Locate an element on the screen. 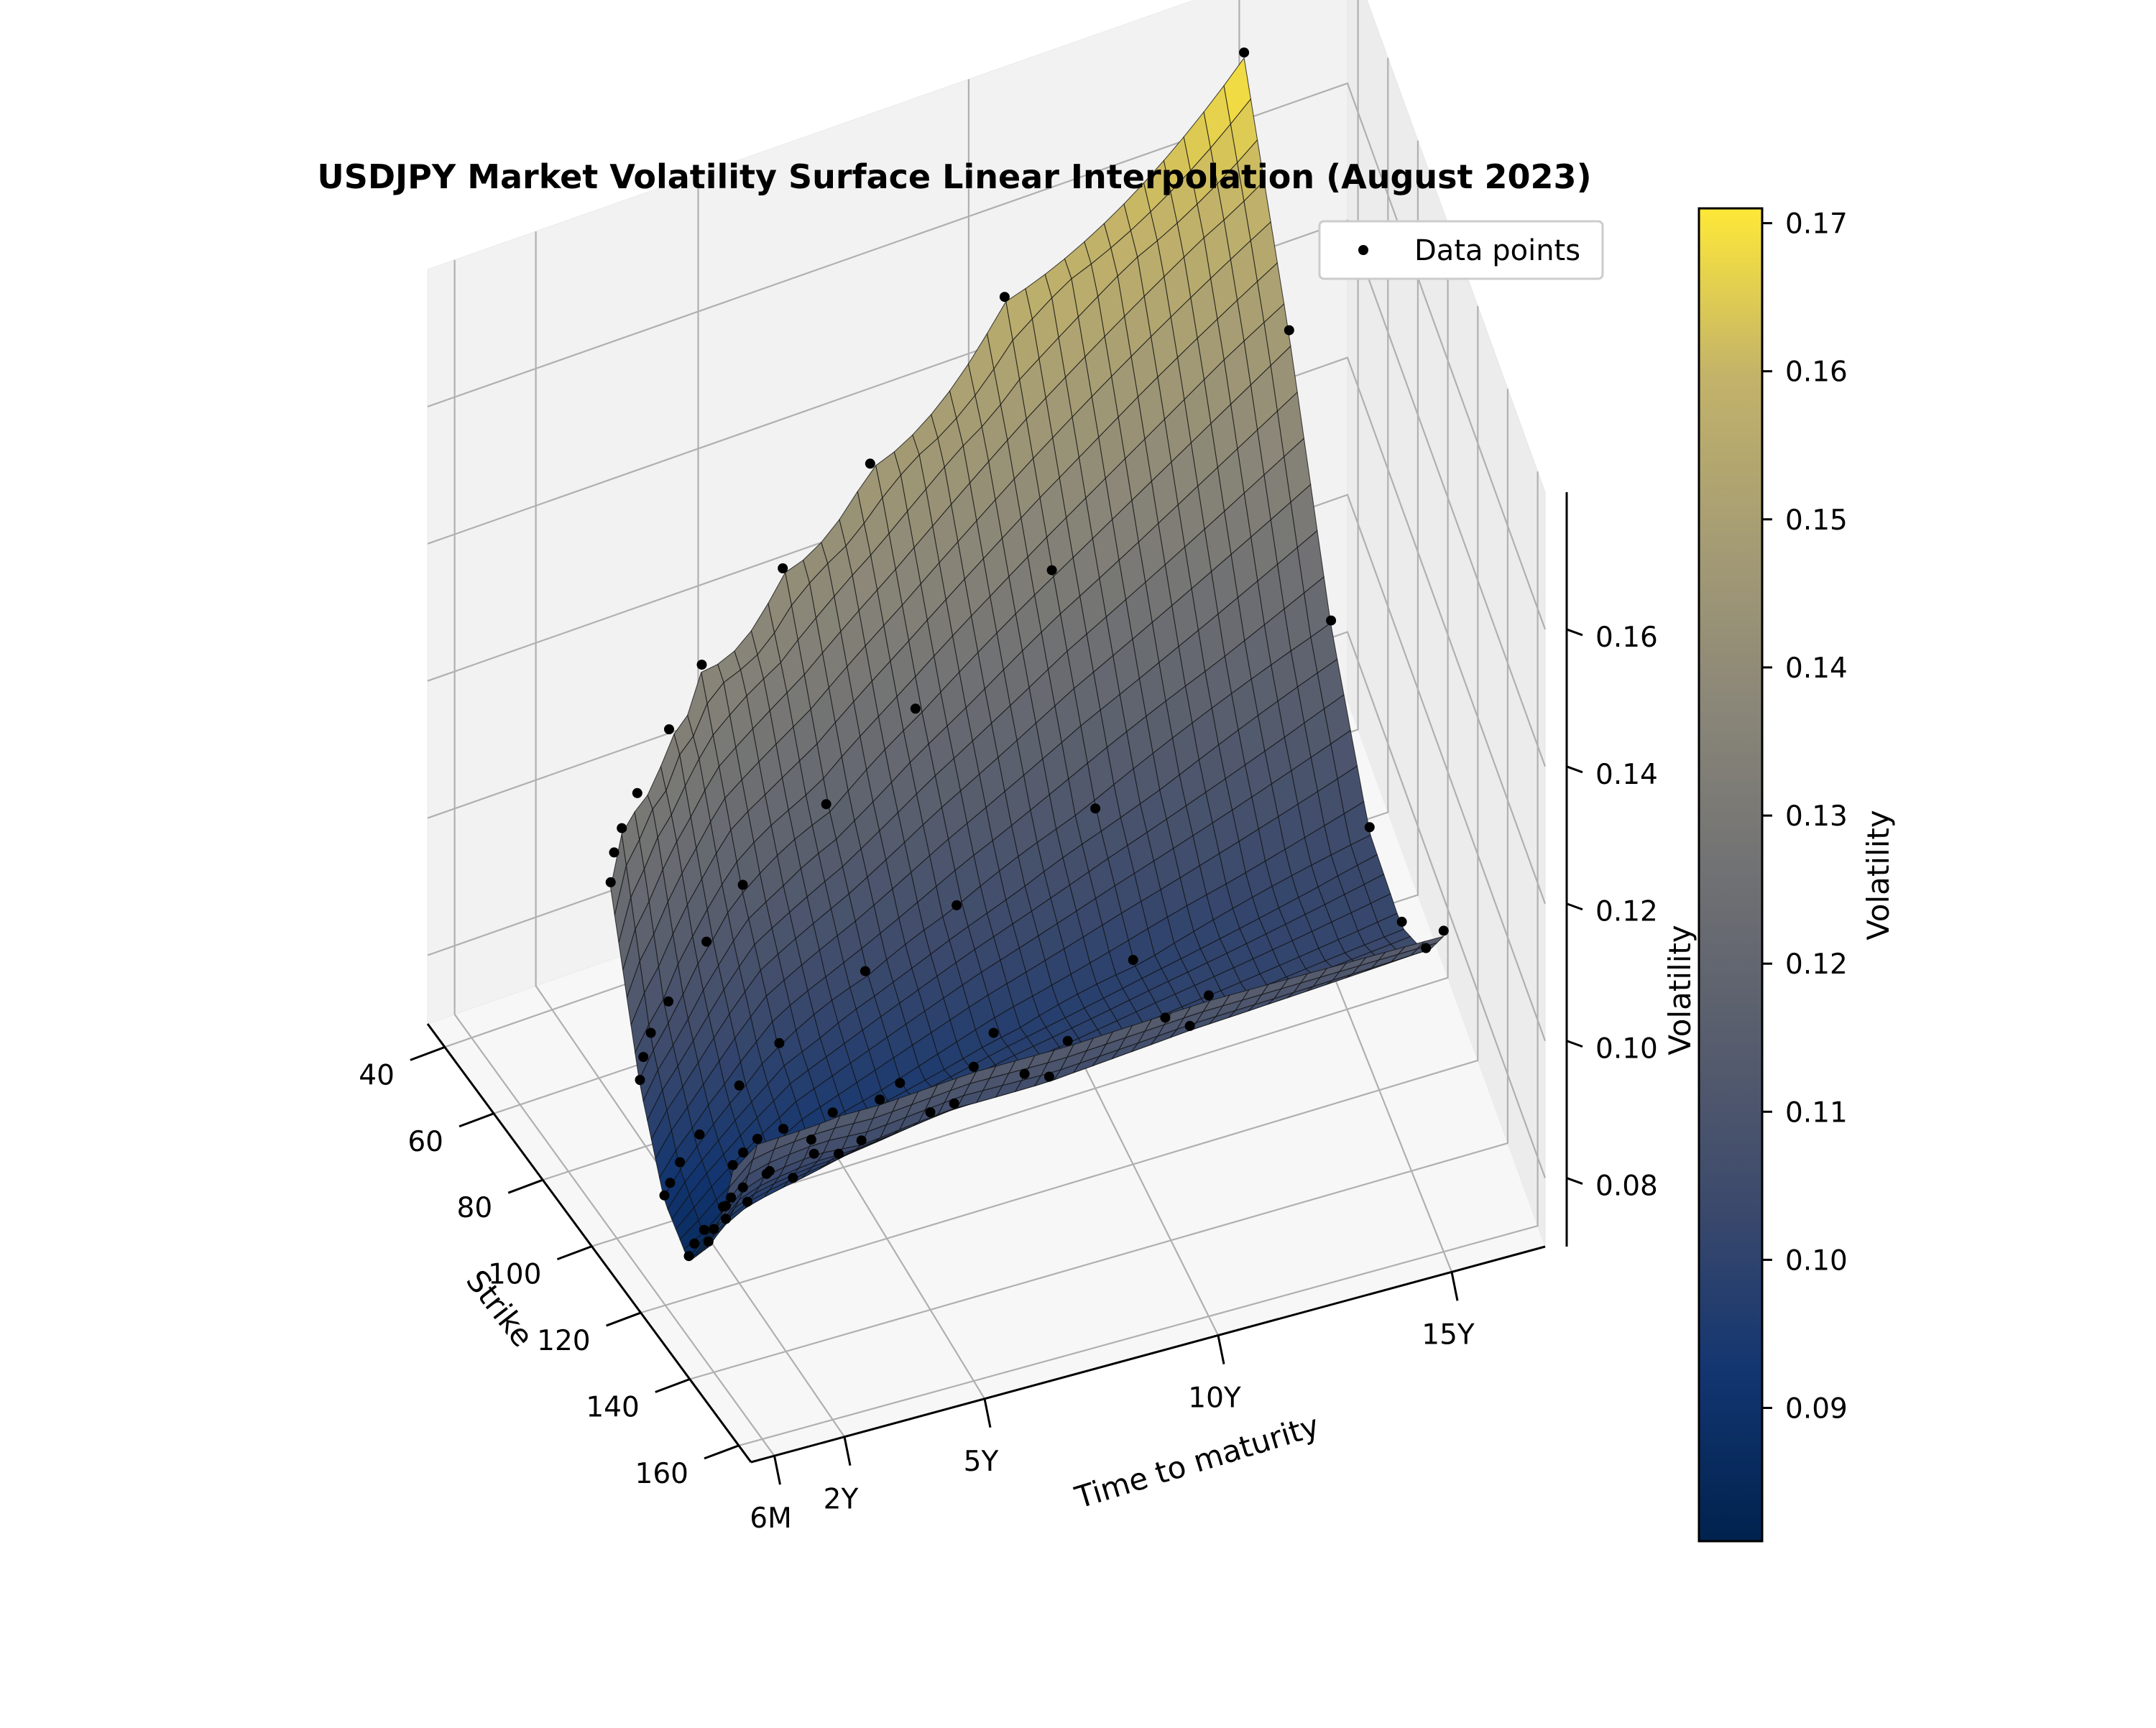  colorbar-tick-label: 0.10 is located at coordinates (1817, 1261).